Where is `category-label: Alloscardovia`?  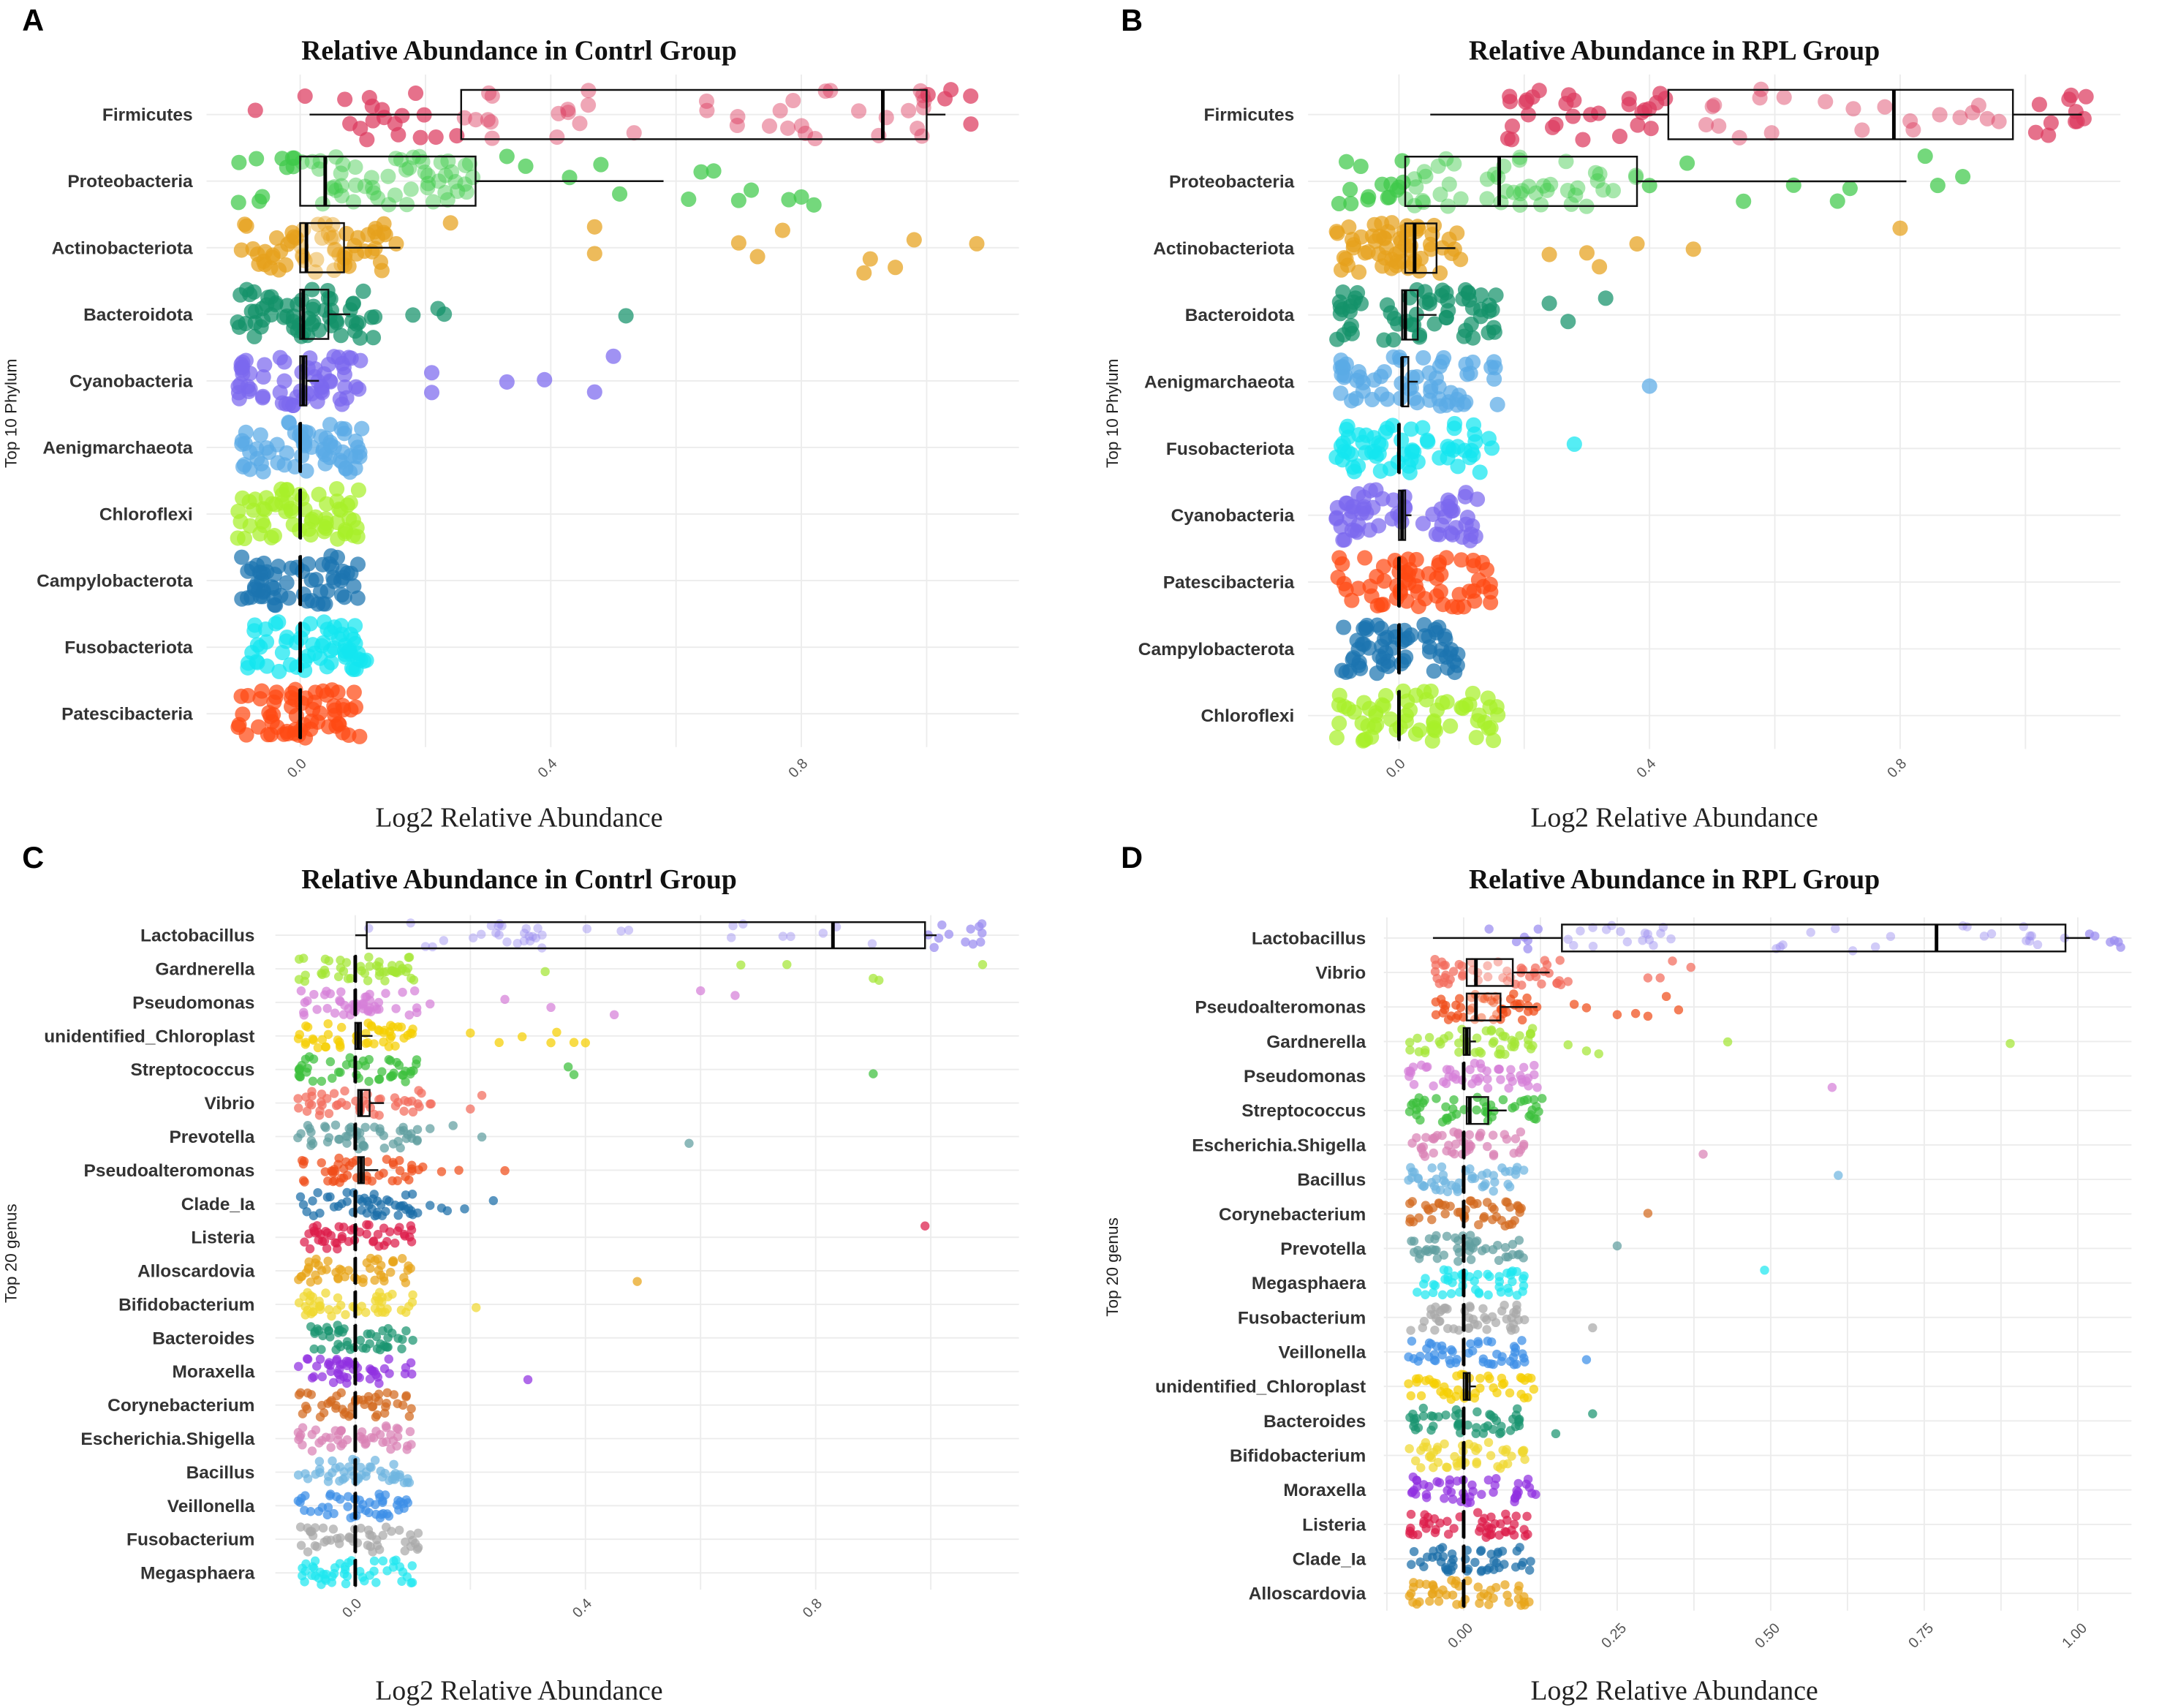 category-label: Alloscardovia is located at coordinates (196, 1272).